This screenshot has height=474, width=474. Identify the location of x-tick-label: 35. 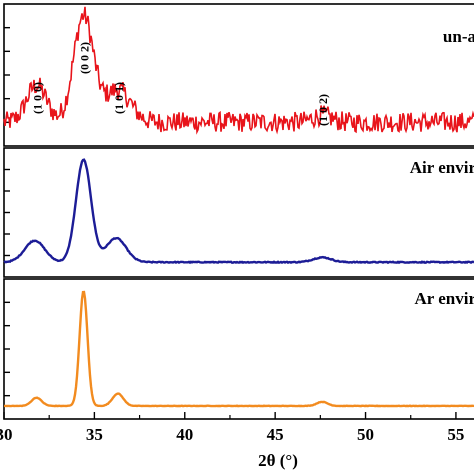
(94, 434).